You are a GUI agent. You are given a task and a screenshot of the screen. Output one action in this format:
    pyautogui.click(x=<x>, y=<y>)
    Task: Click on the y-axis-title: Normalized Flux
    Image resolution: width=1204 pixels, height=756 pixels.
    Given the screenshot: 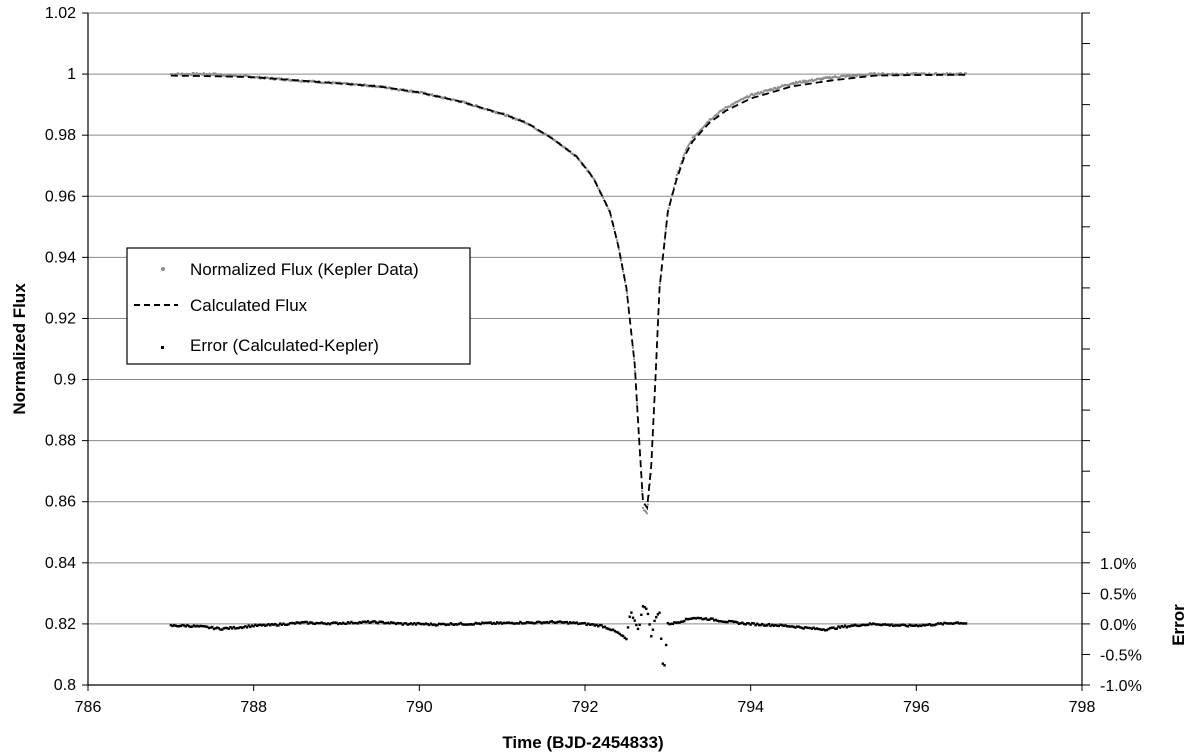 What is the action you would take?
    pyautogui.click(x=19, y=349)
    